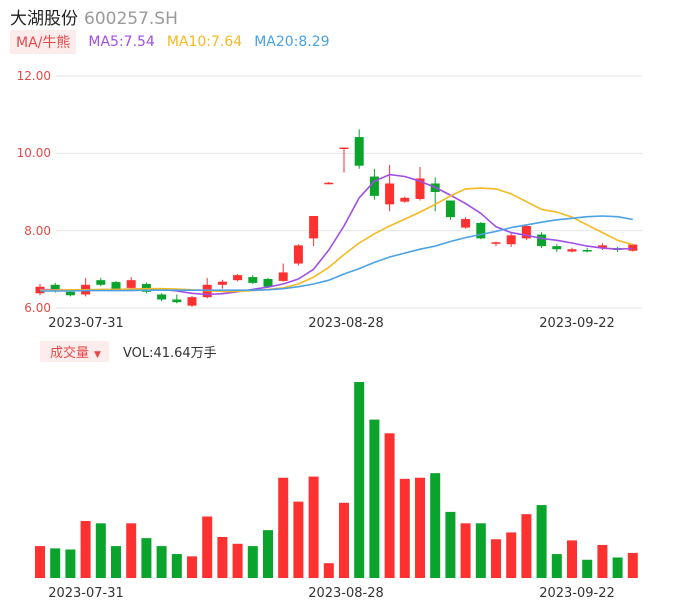 Image resolution: width=686 pixels, height=606 pixels. Describe the element at coordinates (34, 76) in the screenshot. I see `price-tick-label: 12.00` at that location.